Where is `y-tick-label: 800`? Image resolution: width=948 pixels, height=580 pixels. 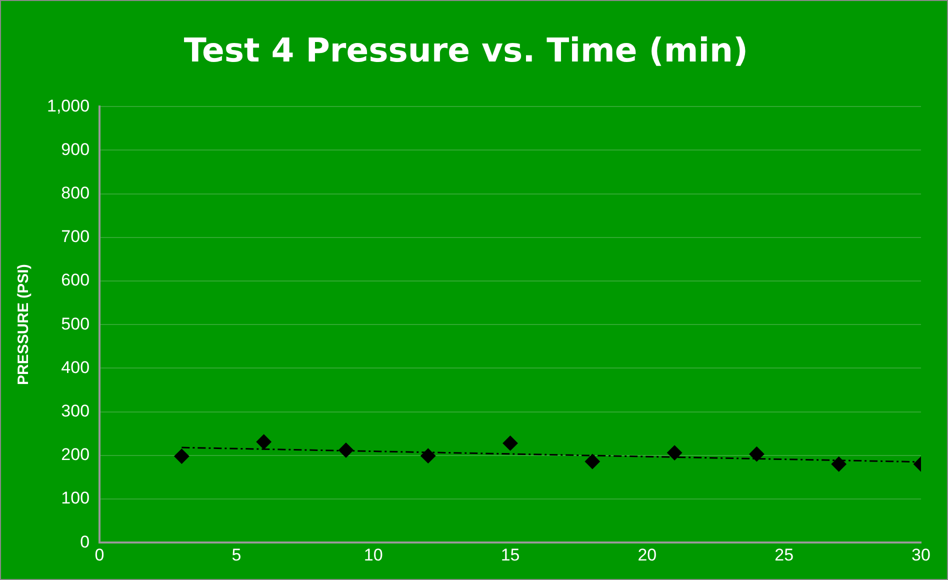 y-tick-label: 800 is located at coordinates (75, 192).